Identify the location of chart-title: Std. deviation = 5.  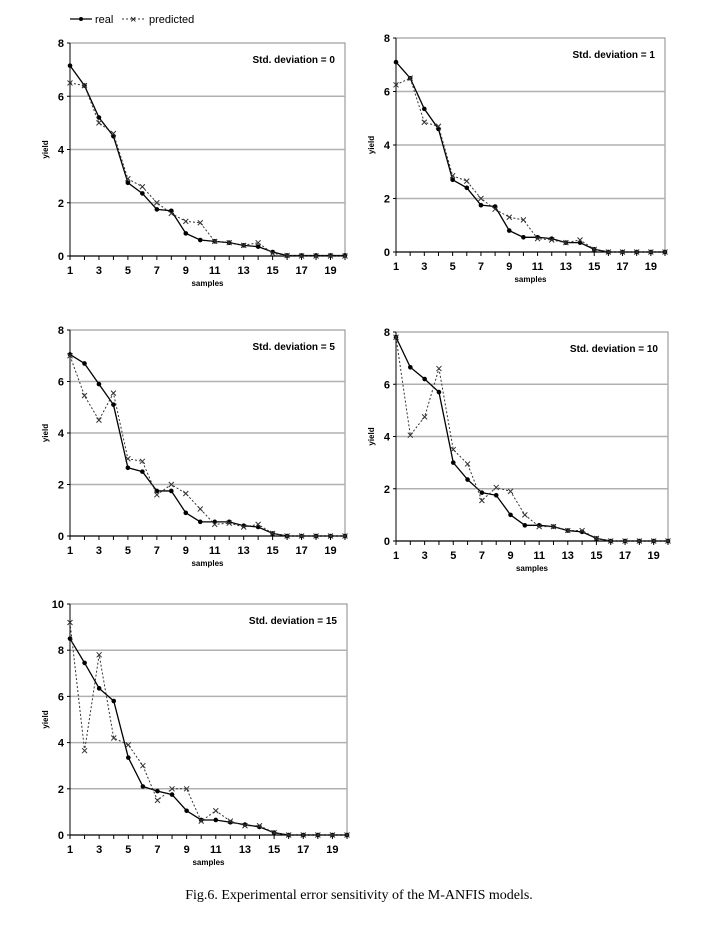
(293, 347).